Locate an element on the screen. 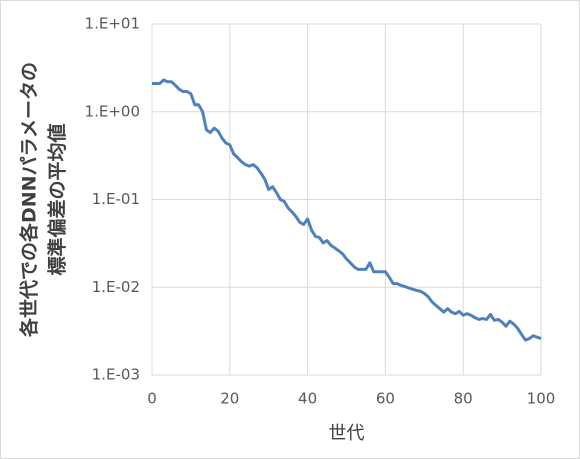 The width and height of the screenshot is (580, 459). x-tick-label: 40 is located at coordinates (307, 399).